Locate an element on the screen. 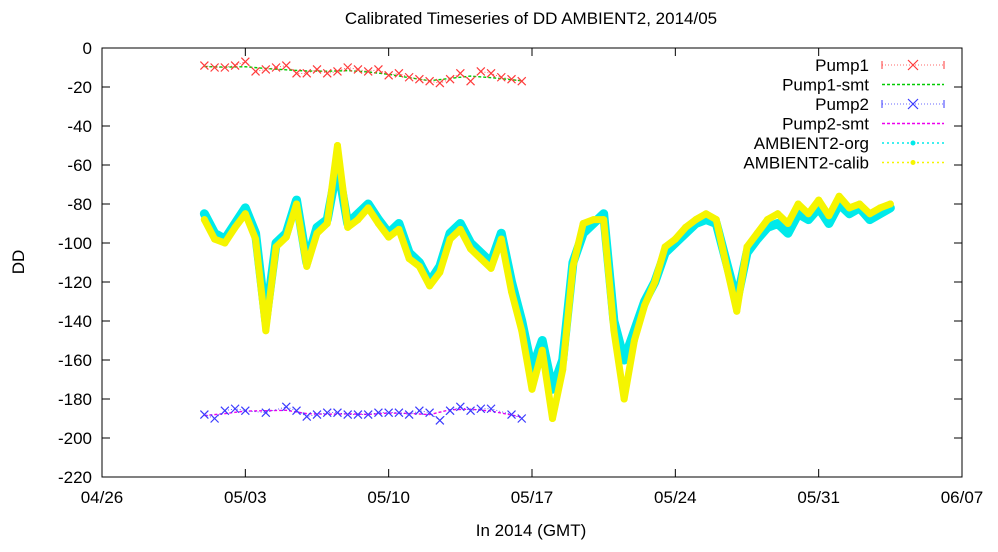 This screenshot has width=998, height=552. x-tick-label: 05/10 is located at coordinates (388, 497).